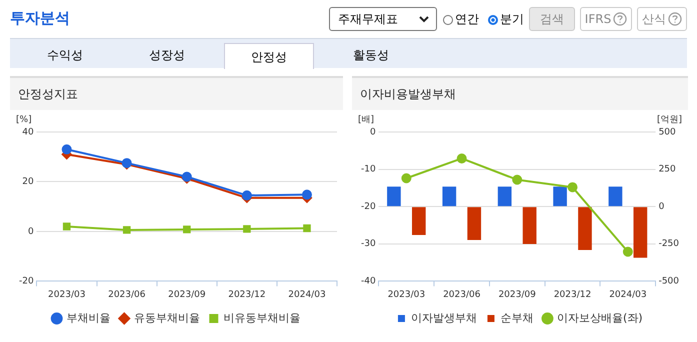 This screenshot has width=697, height=342. Describe the element at coordinates (28, 132) in the screenshot. I see `y-tick-label: 40` at that location.